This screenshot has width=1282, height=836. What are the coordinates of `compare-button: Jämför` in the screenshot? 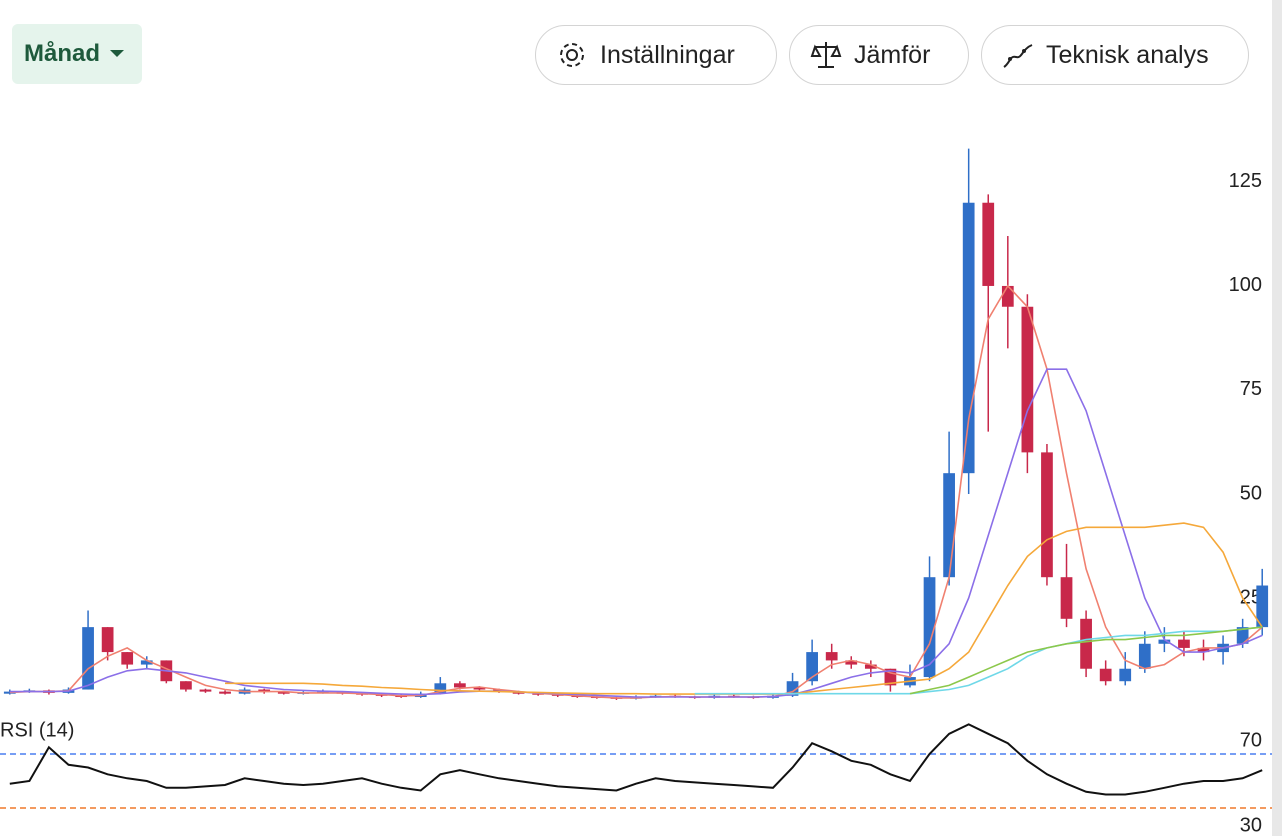 It's located at (879, 55).